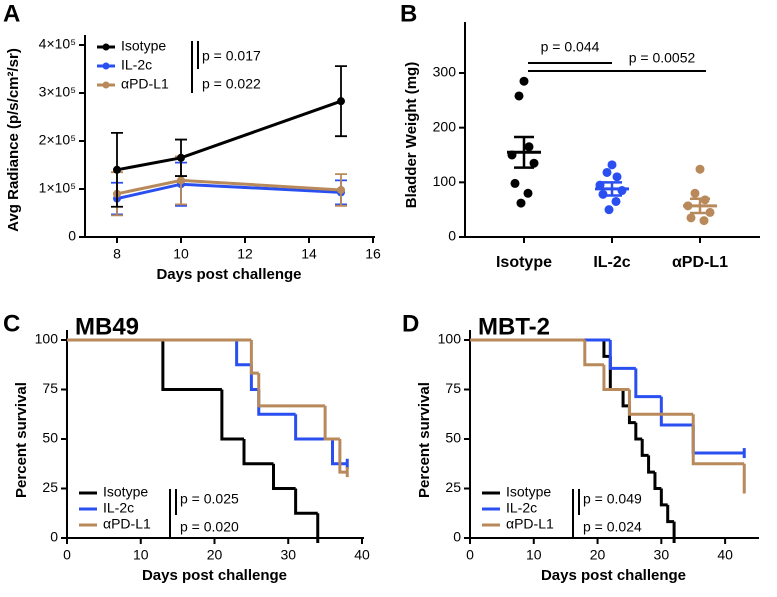 Image resolution: width=777 pixels, height=597 pixels. I want to click on chart-title: MB49, so click(107, 326).